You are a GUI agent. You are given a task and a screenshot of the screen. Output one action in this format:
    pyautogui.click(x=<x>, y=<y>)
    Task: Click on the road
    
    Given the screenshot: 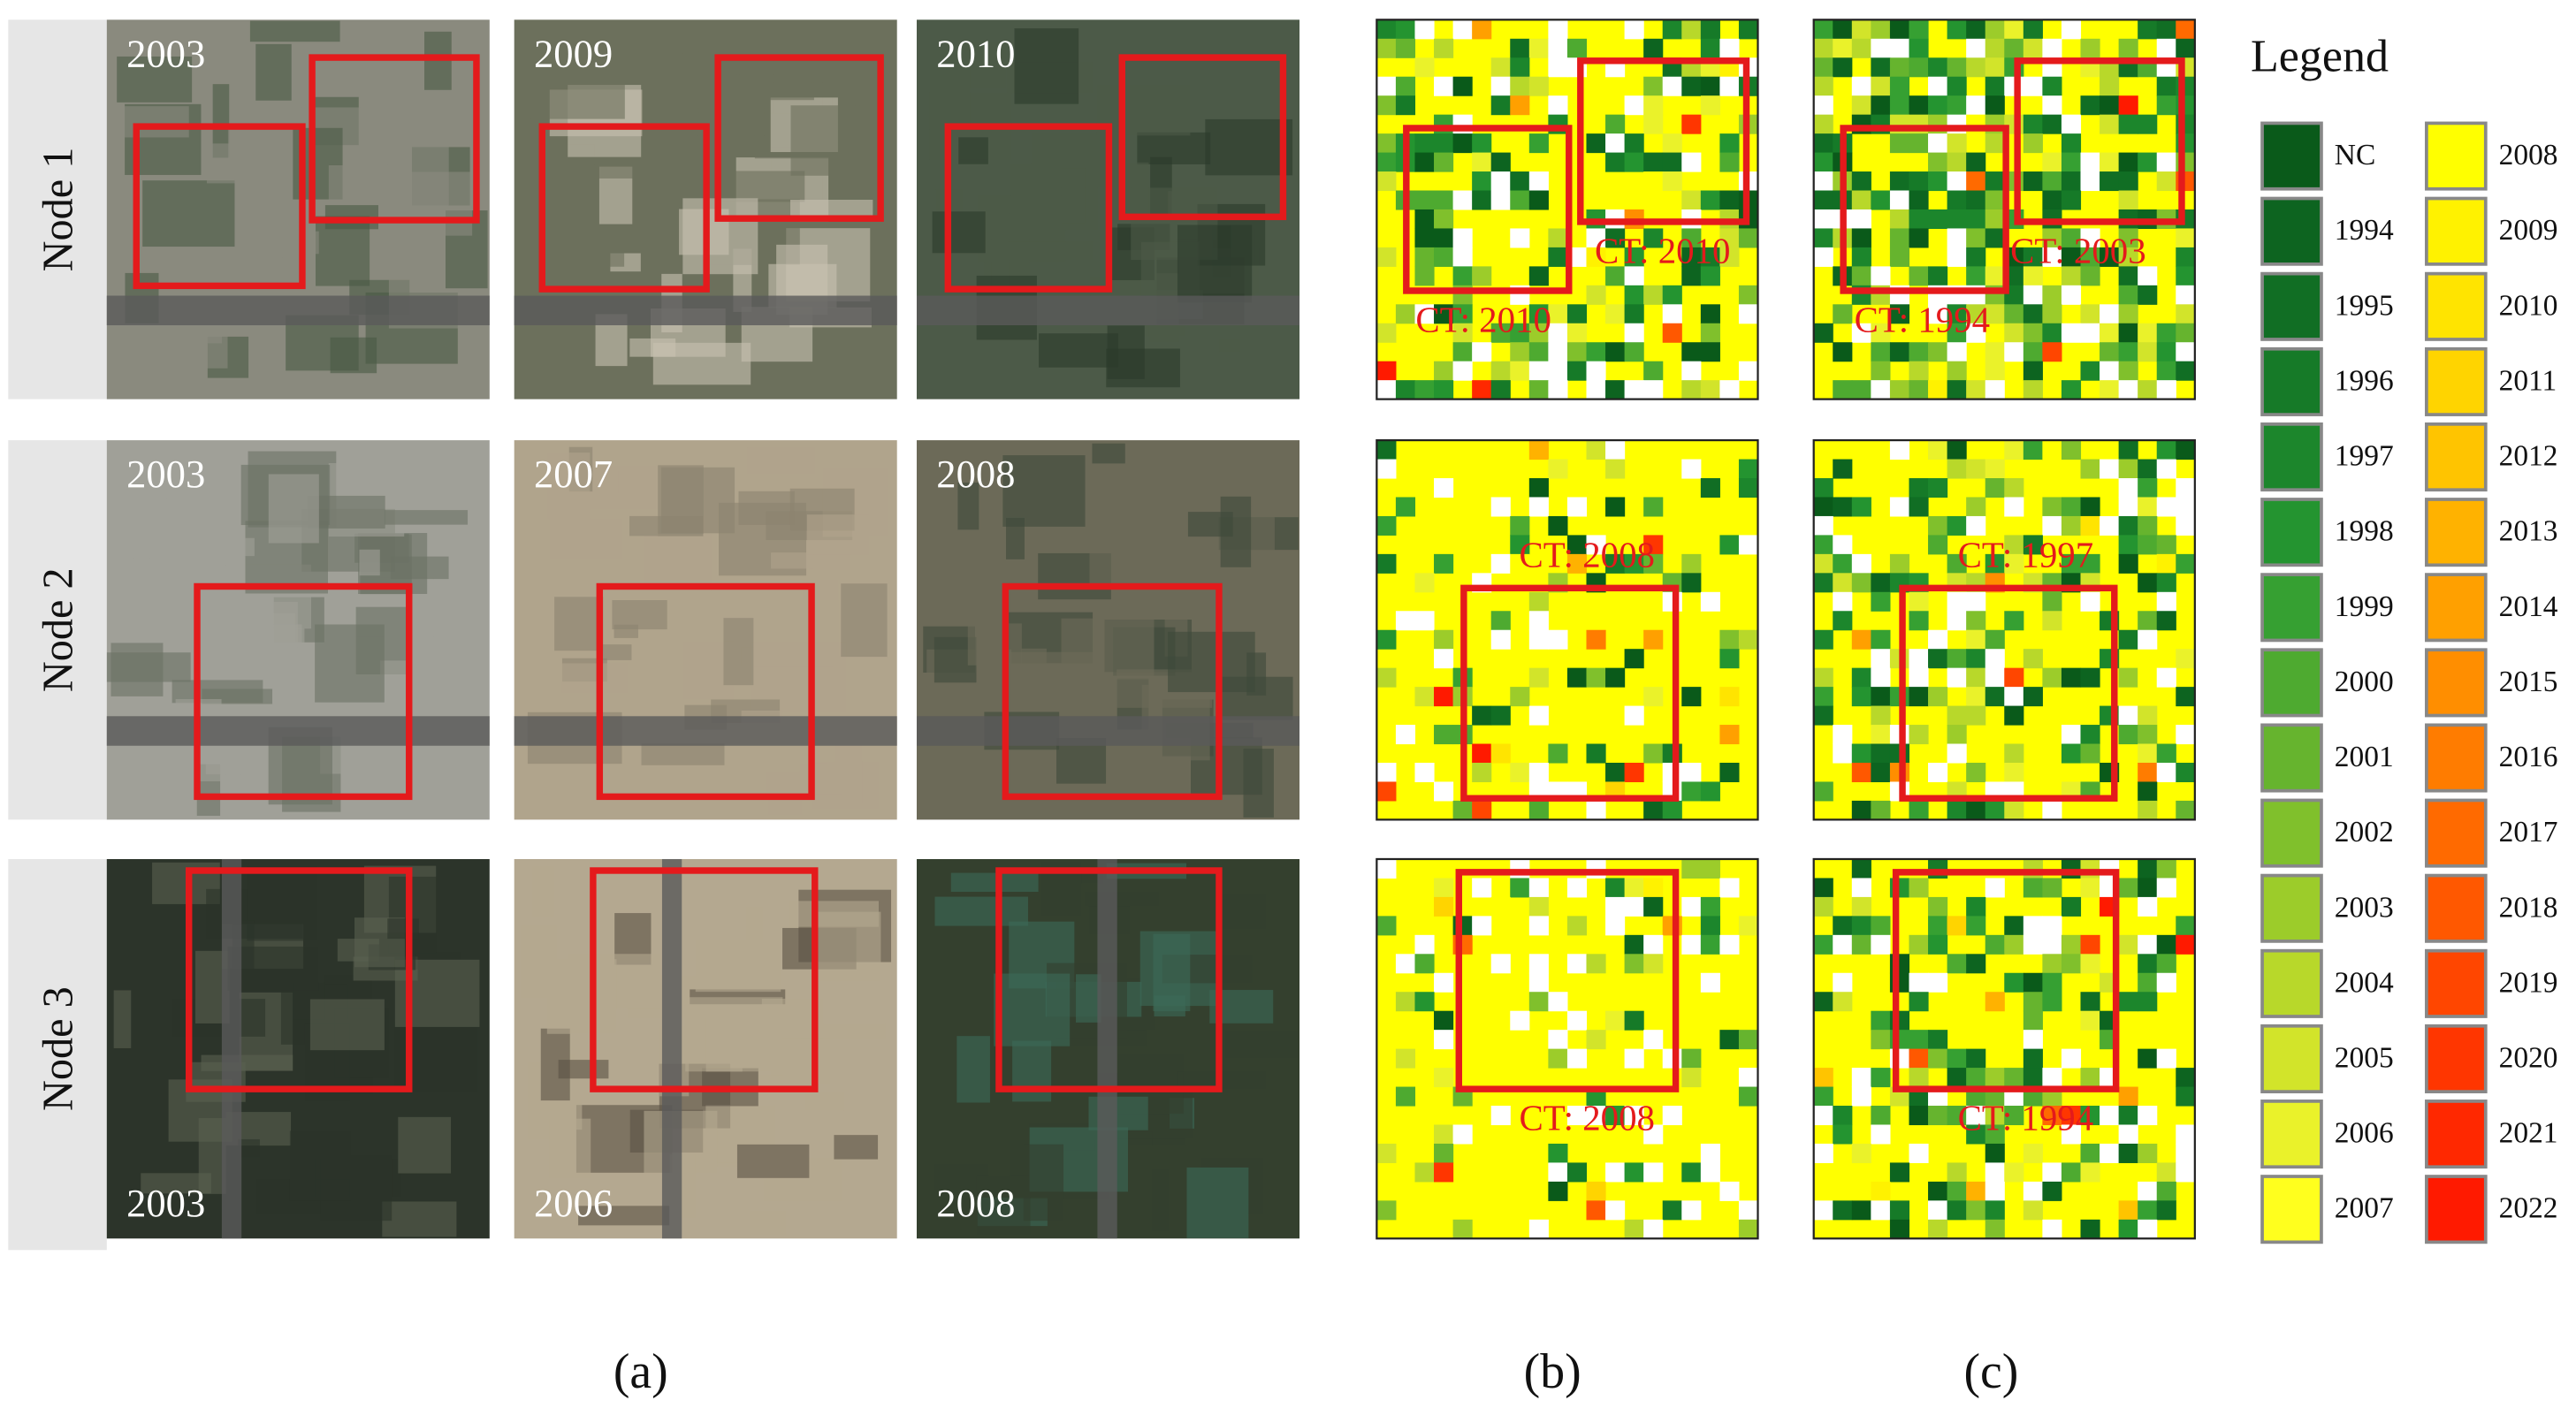 What is the action you would take?
    pyautogui.click(x=1108, y=310)
    